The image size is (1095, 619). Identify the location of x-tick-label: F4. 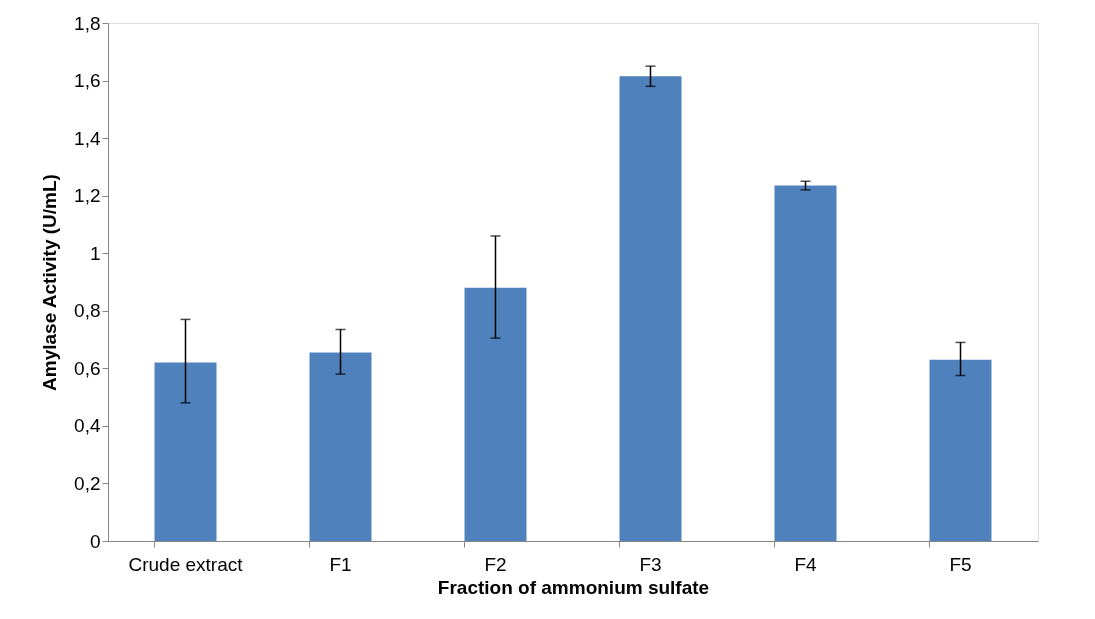
(806, 564).